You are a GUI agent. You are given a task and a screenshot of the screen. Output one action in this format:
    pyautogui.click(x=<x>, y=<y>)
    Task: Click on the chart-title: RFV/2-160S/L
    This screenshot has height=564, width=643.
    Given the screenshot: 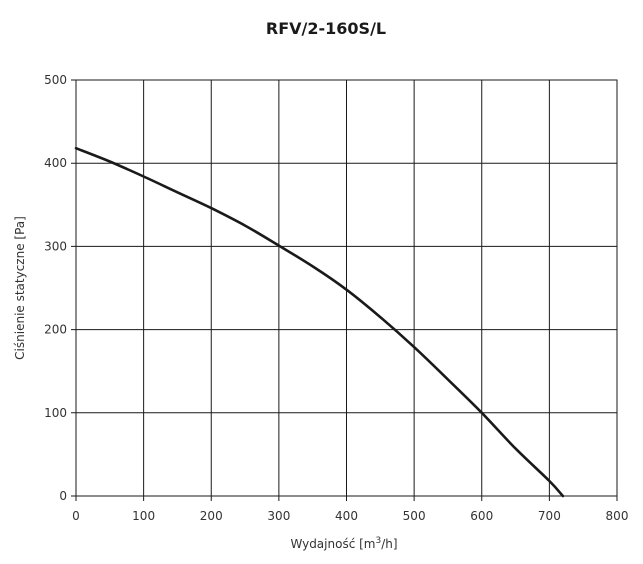 What is the action you would take?
    pyautogui.click(x=326, y=28)
    